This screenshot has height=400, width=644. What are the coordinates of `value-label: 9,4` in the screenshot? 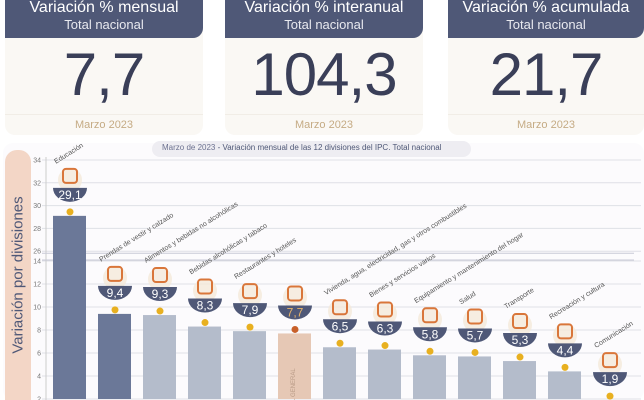 It's located at (115, 293).